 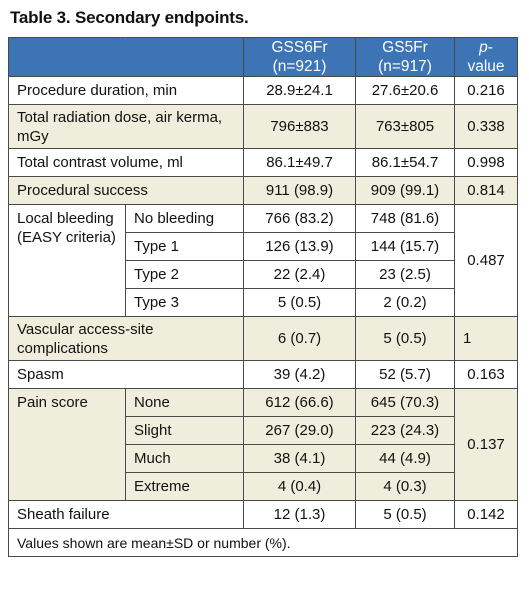 I want to click on cell-p-value: 0.814, so click(x=486, y=190).